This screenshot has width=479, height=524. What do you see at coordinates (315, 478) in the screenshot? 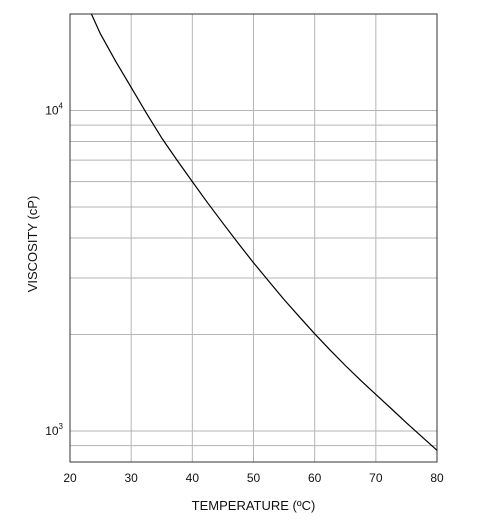
I see `x-tick-label: 60` at bounding box center [315, 478].